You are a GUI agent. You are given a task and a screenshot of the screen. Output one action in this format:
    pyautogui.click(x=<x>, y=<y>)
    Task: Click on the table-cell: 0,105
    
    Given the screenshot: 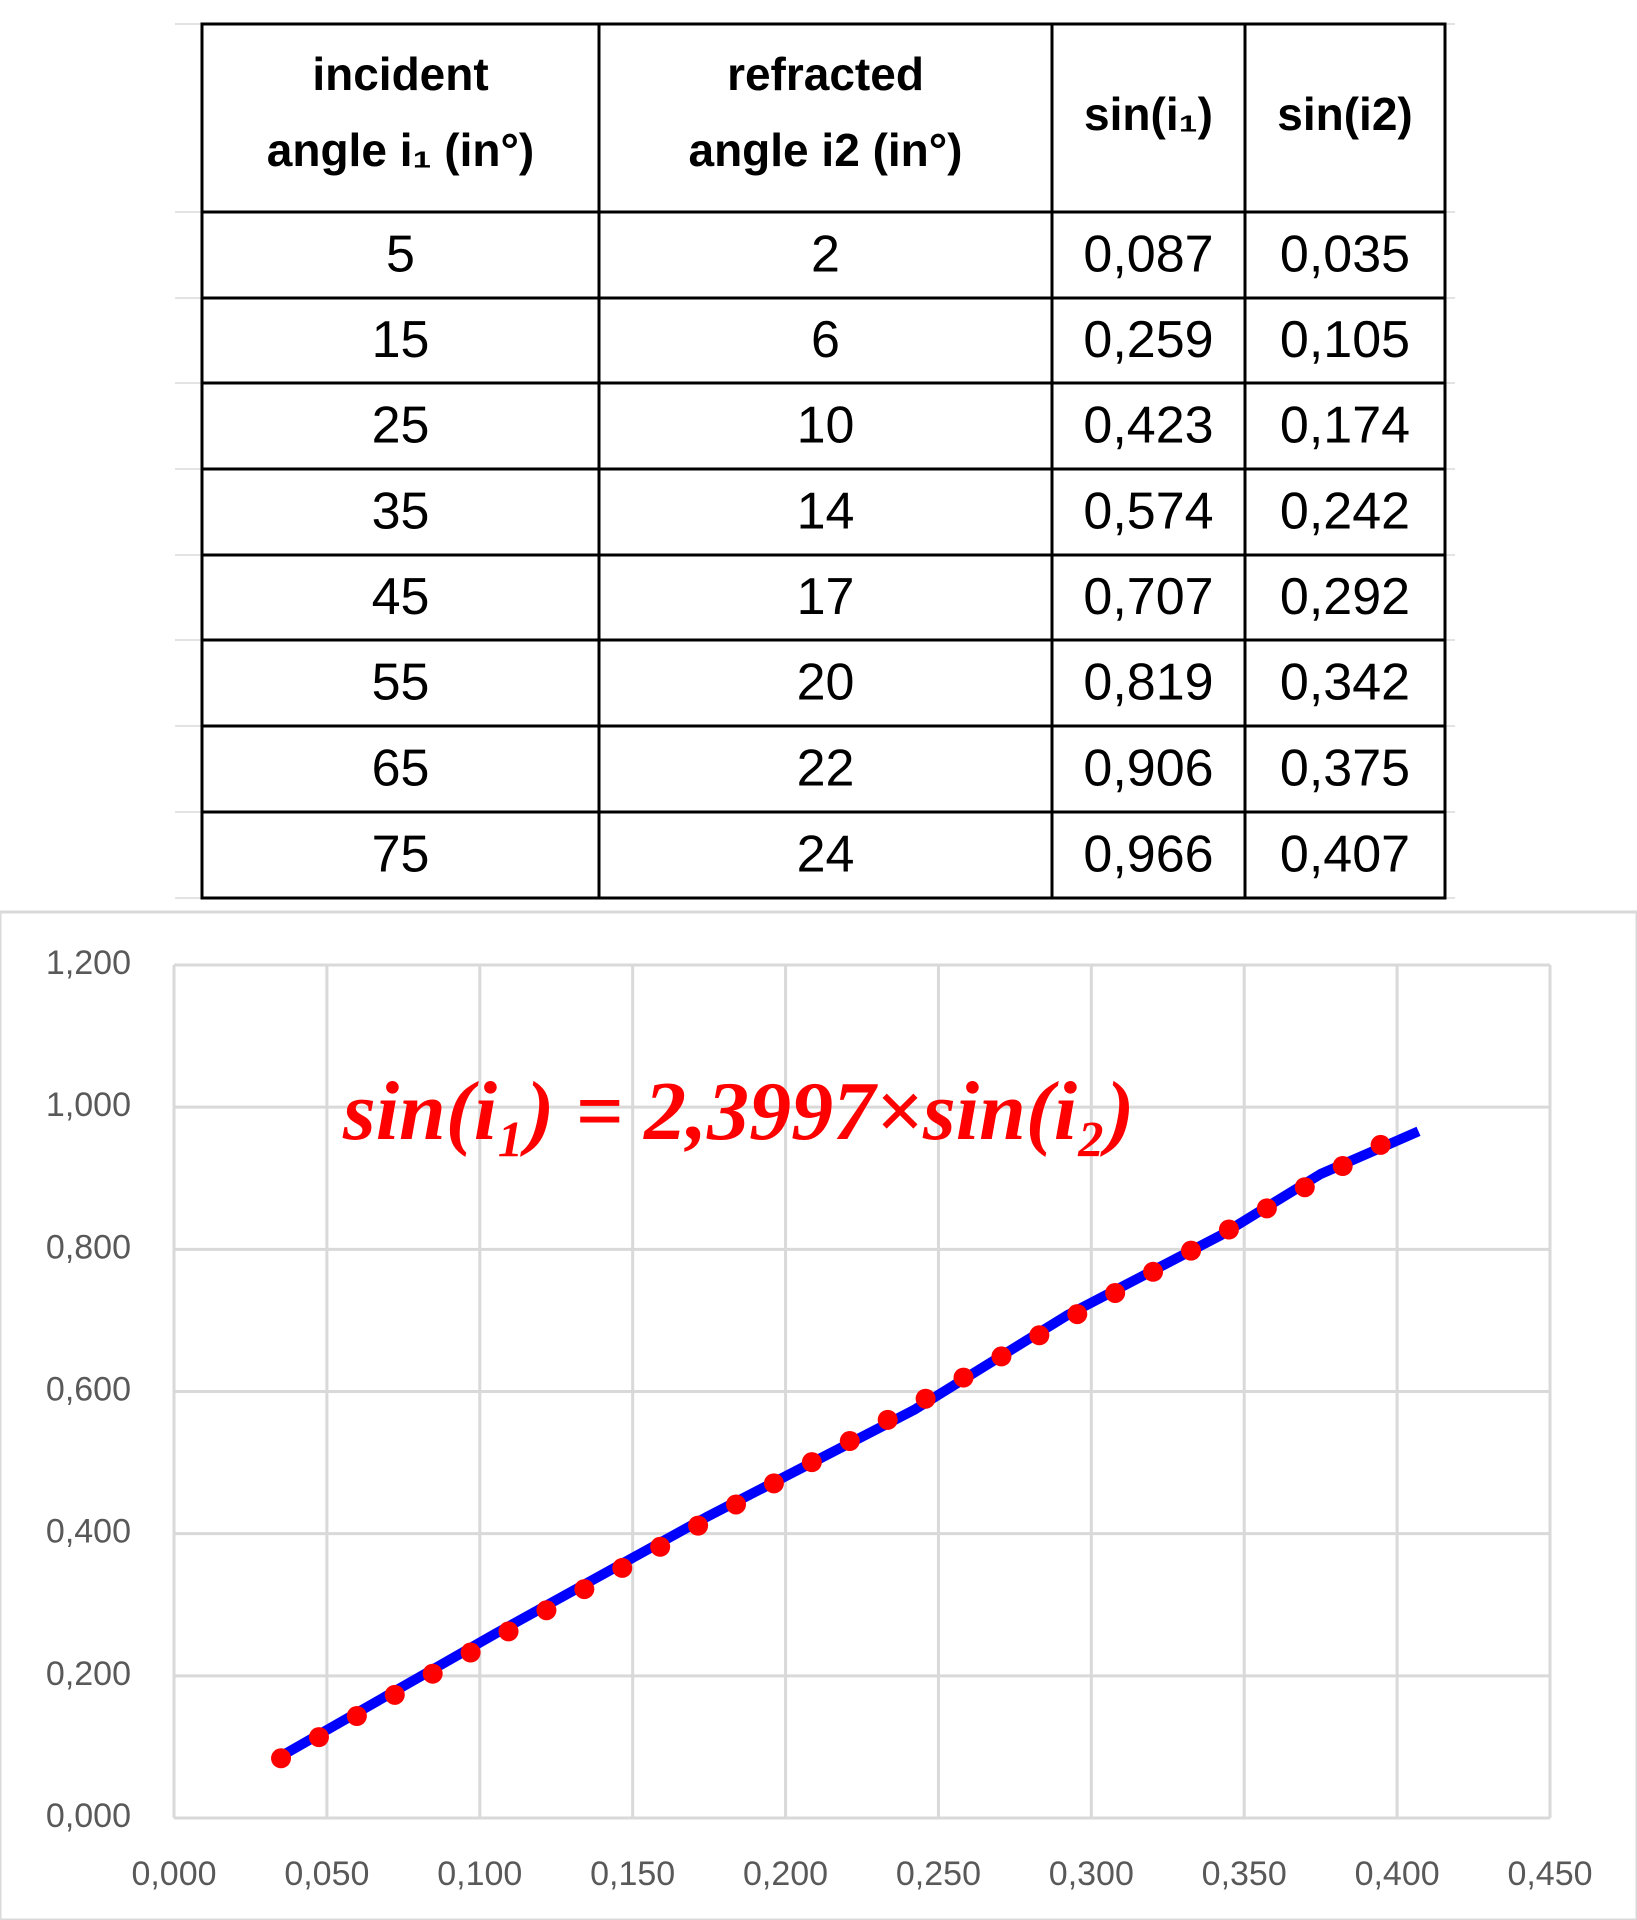 What is the action you would take?
    pyautogui.click(x=1345, y=340)
    